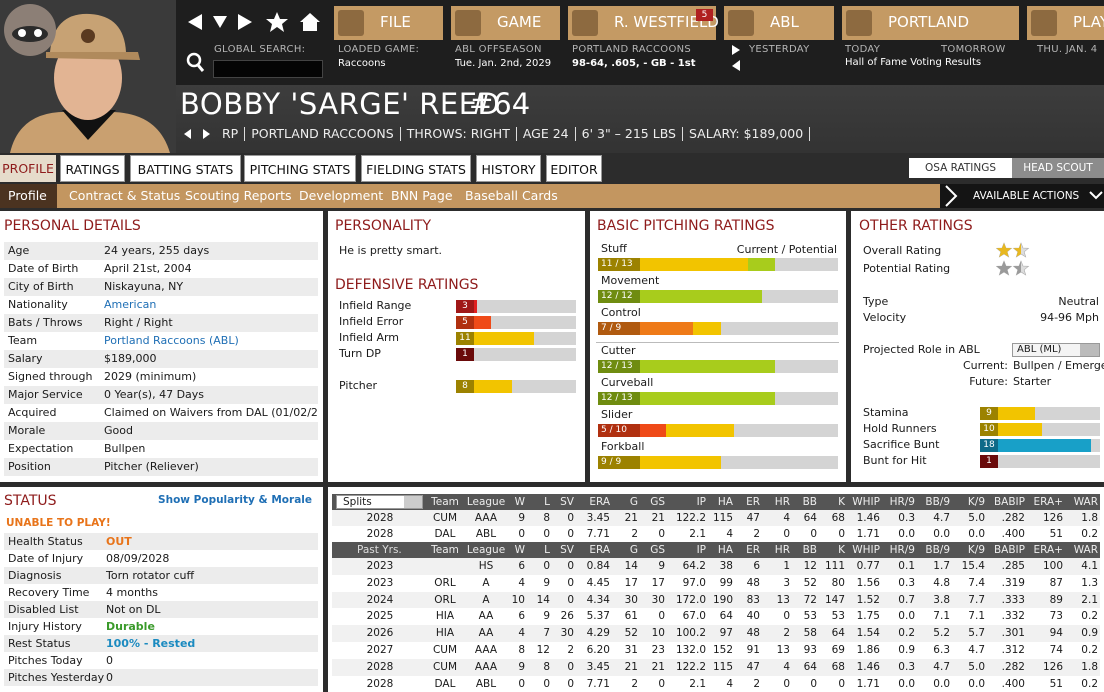  Describe the element at coordinates (300, 168) in the screenshot. I see `tab: PITCHING STATS` at that location.